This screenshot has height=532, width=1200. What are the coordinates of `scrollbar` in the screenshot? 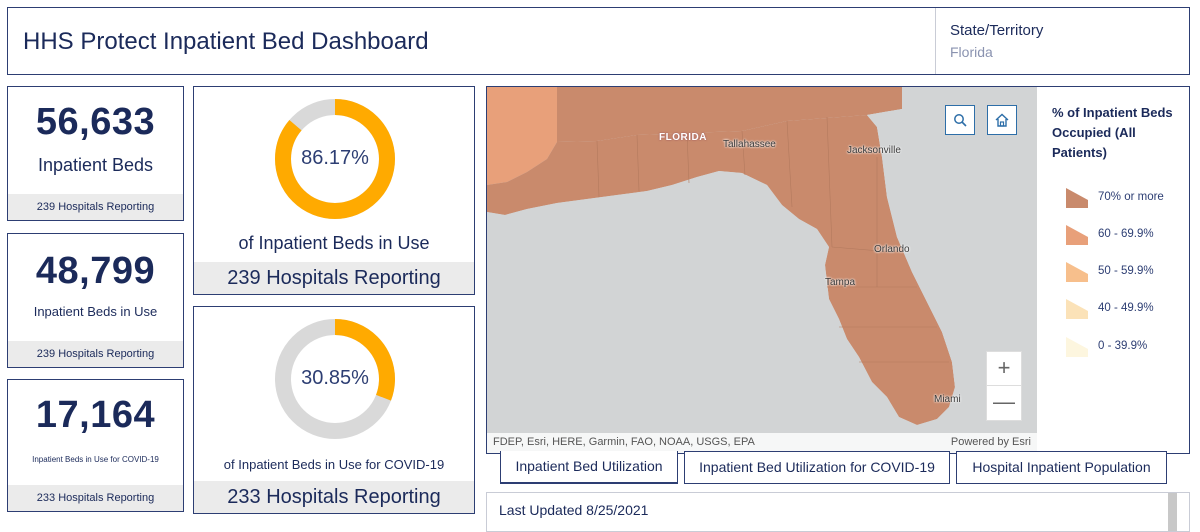 It's located at (1172, 512).